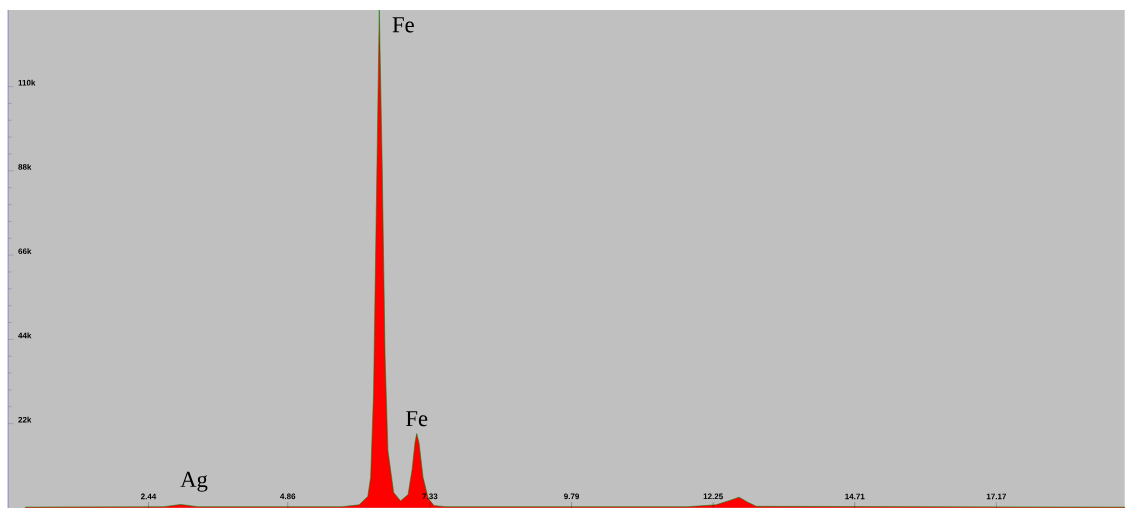 The image size is (1125, 508). What do you see at coordinates (855, 496) in the screenshot?
I see `x-tick-label: 14.71` at bounding box center [855, 496].